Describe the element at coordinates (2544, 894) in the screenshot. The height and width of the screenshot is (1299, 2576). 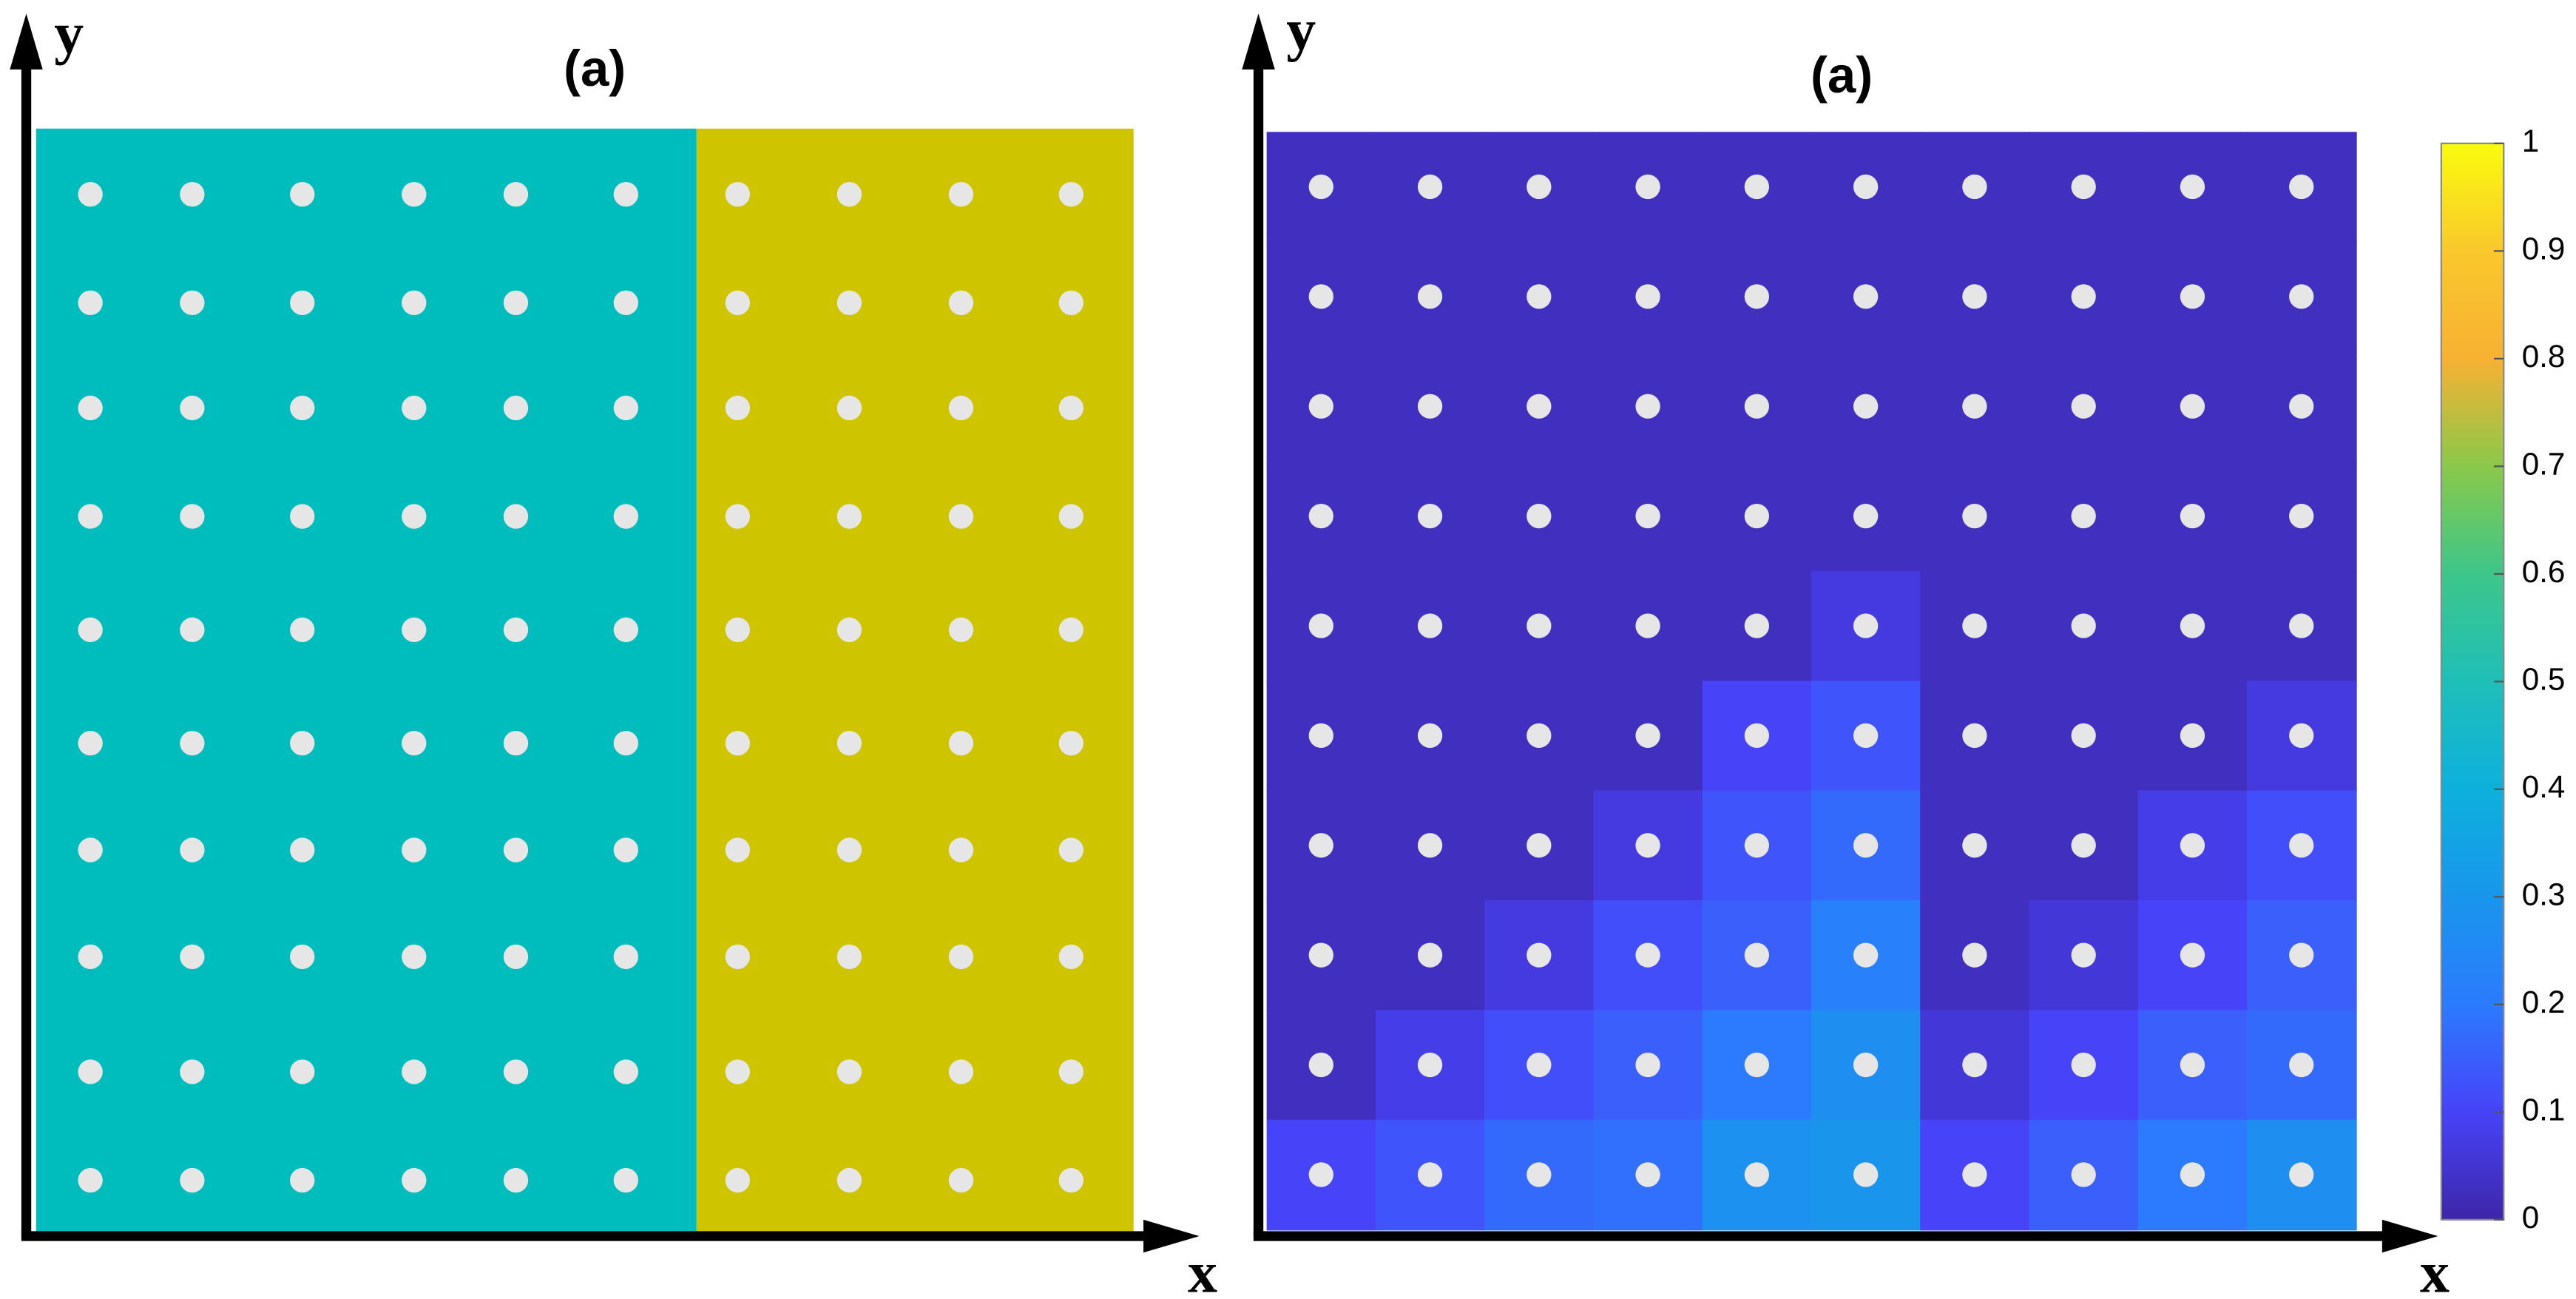
I see `colorbar-tick-label: 0.3` at that location.